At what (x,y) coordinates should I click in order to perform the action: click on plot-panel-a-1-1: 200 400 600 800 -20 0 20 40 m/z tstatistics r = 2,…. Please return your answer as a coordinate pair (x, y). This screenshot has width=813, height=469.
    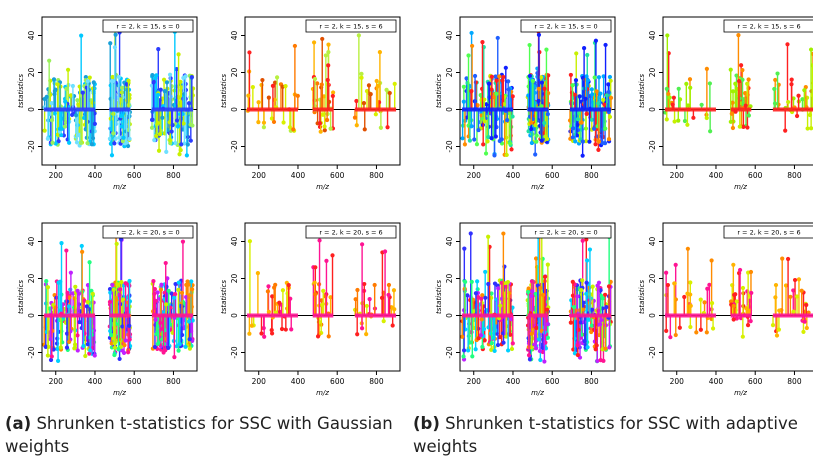
    Looking at the image, I should click on (310, 309).